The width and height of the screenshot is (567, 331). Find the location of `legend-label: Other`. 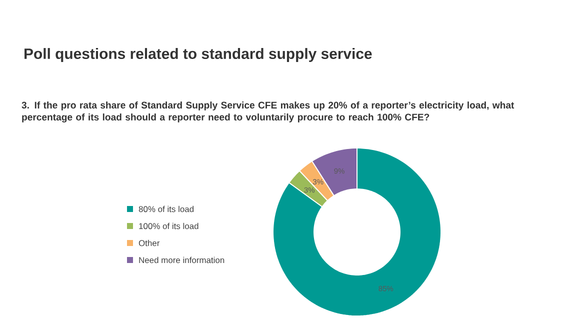

legend-label: Other is located at coordinates (149, 243).